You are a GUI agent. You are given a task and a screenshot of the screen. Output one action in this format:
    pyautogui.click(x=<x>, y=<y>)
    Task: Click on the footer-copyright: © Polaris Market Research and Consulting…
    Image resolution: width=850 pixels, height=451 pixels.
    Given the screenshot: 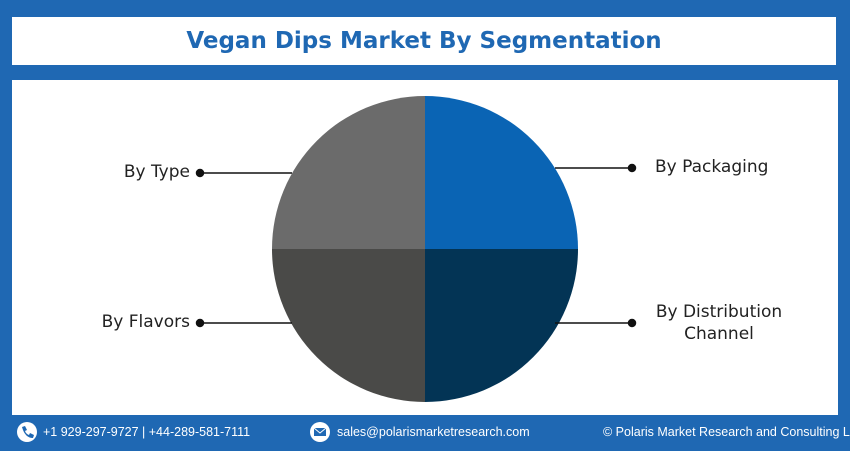 What is the action you would take?
    pyautogui.click(x=726, y=432)
    